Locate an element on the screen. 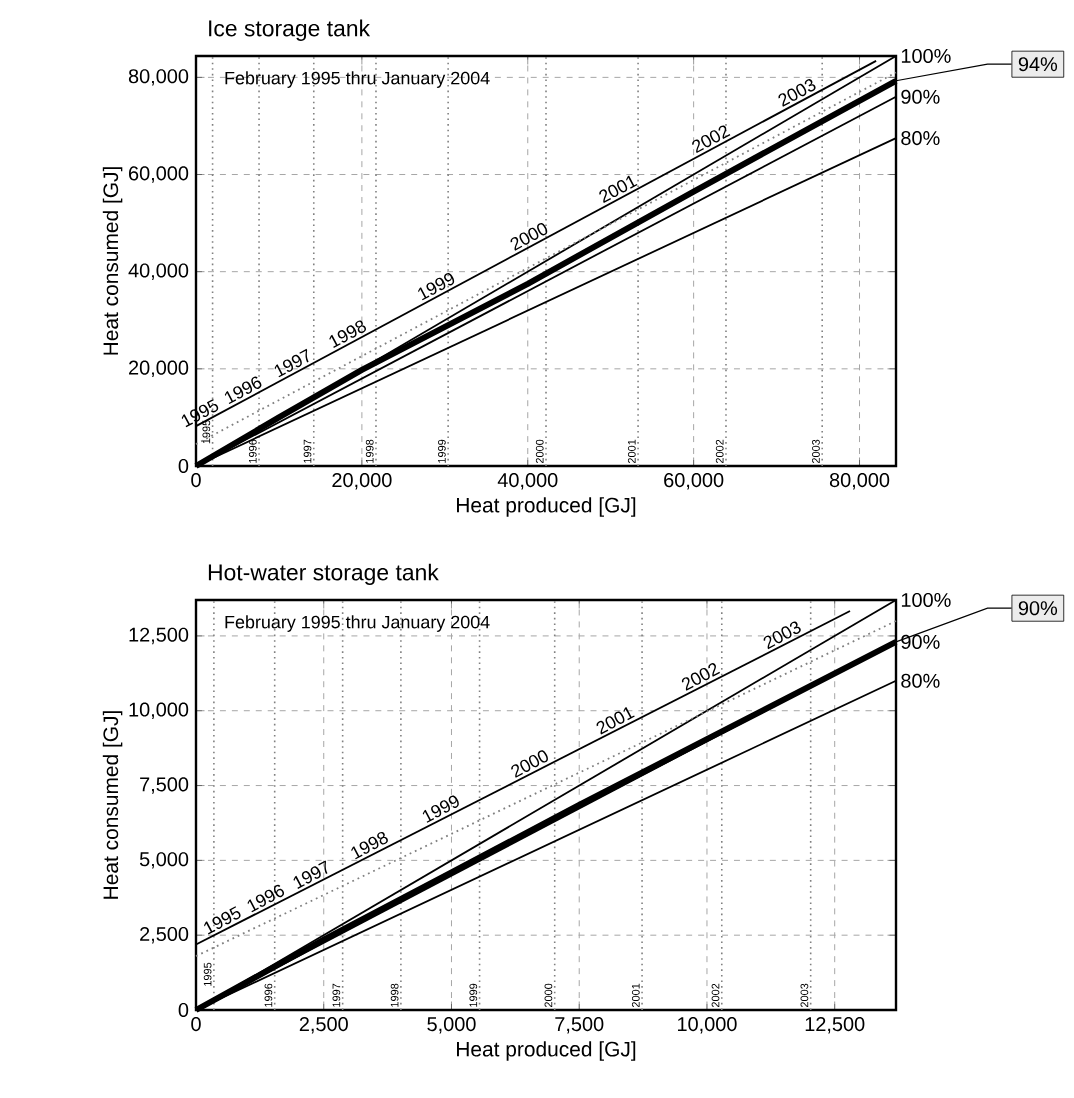 Image resolution: width=1074 pixels, height=1098 pixels. annotation: 1995 is located at coordinates (222, 920).